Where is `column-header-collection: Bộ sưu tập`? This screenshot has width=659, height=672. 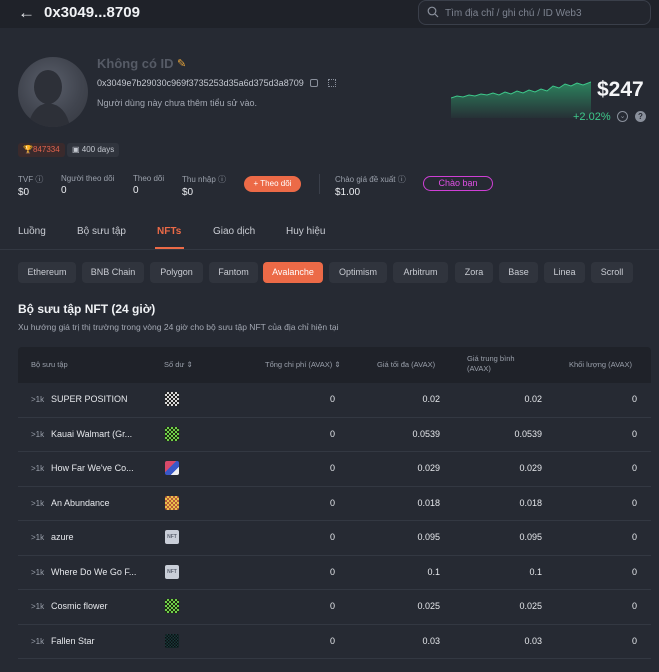 column-header-collection: Bộ sưu tập is located at coordinates (49, 364).